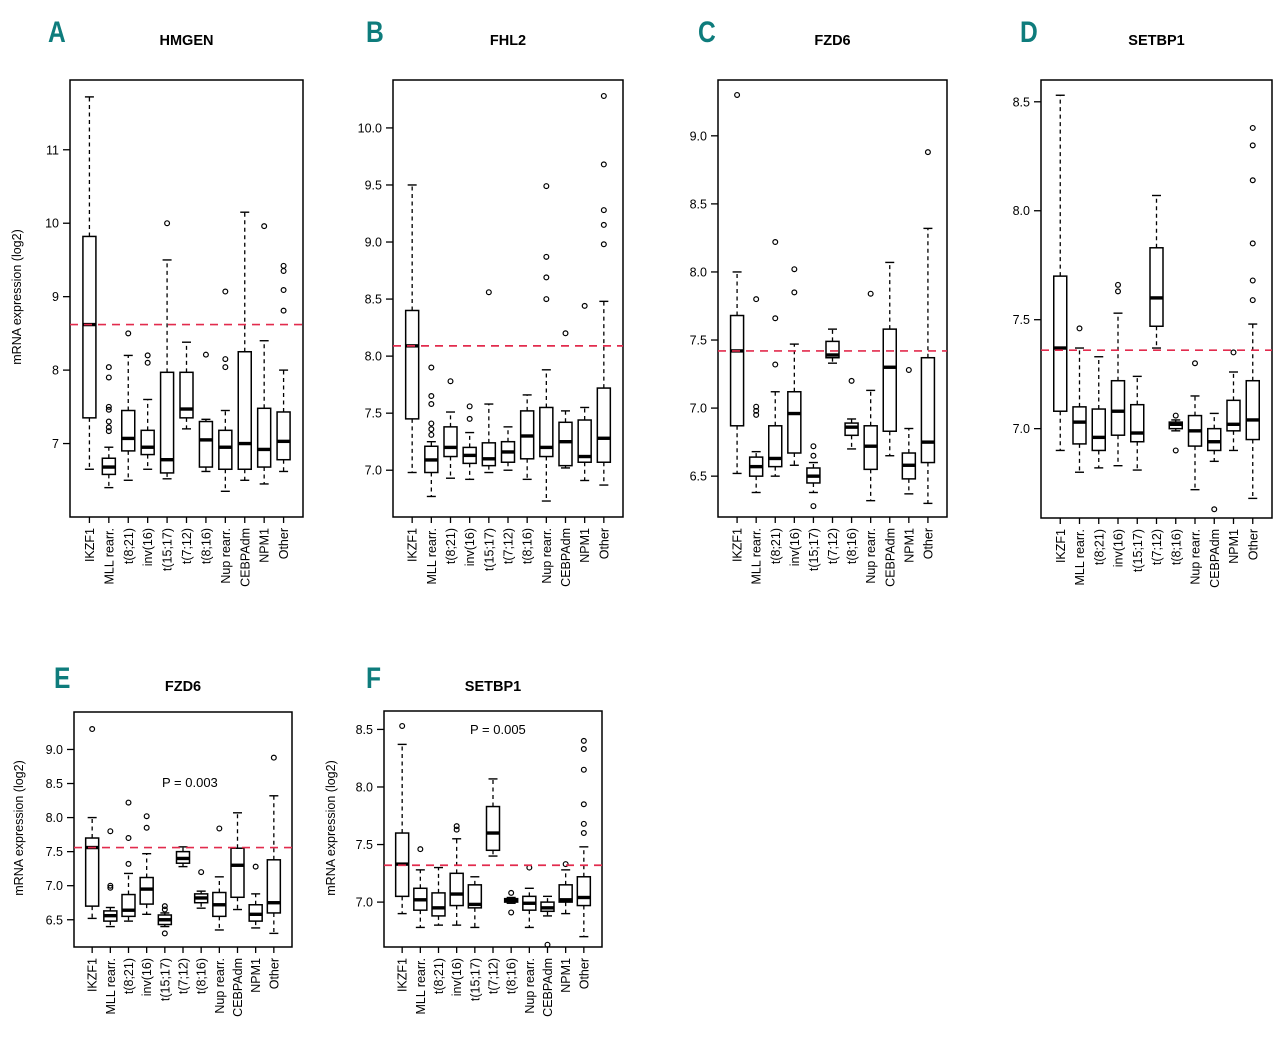 The image size is (1280, 1043). I want to click on panel-title-a: HMGEN, so click(186, 41).